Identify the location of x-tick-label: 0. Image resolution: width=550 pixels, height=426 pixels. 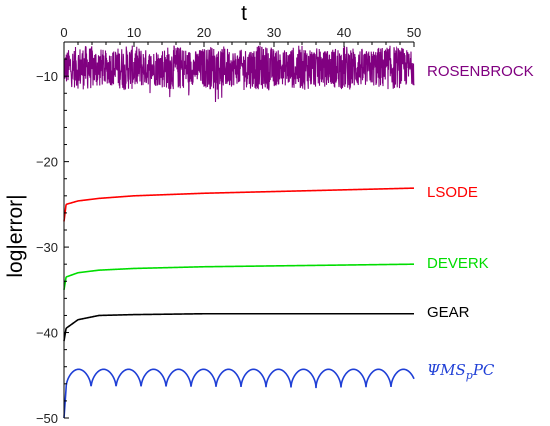
(63, 32).